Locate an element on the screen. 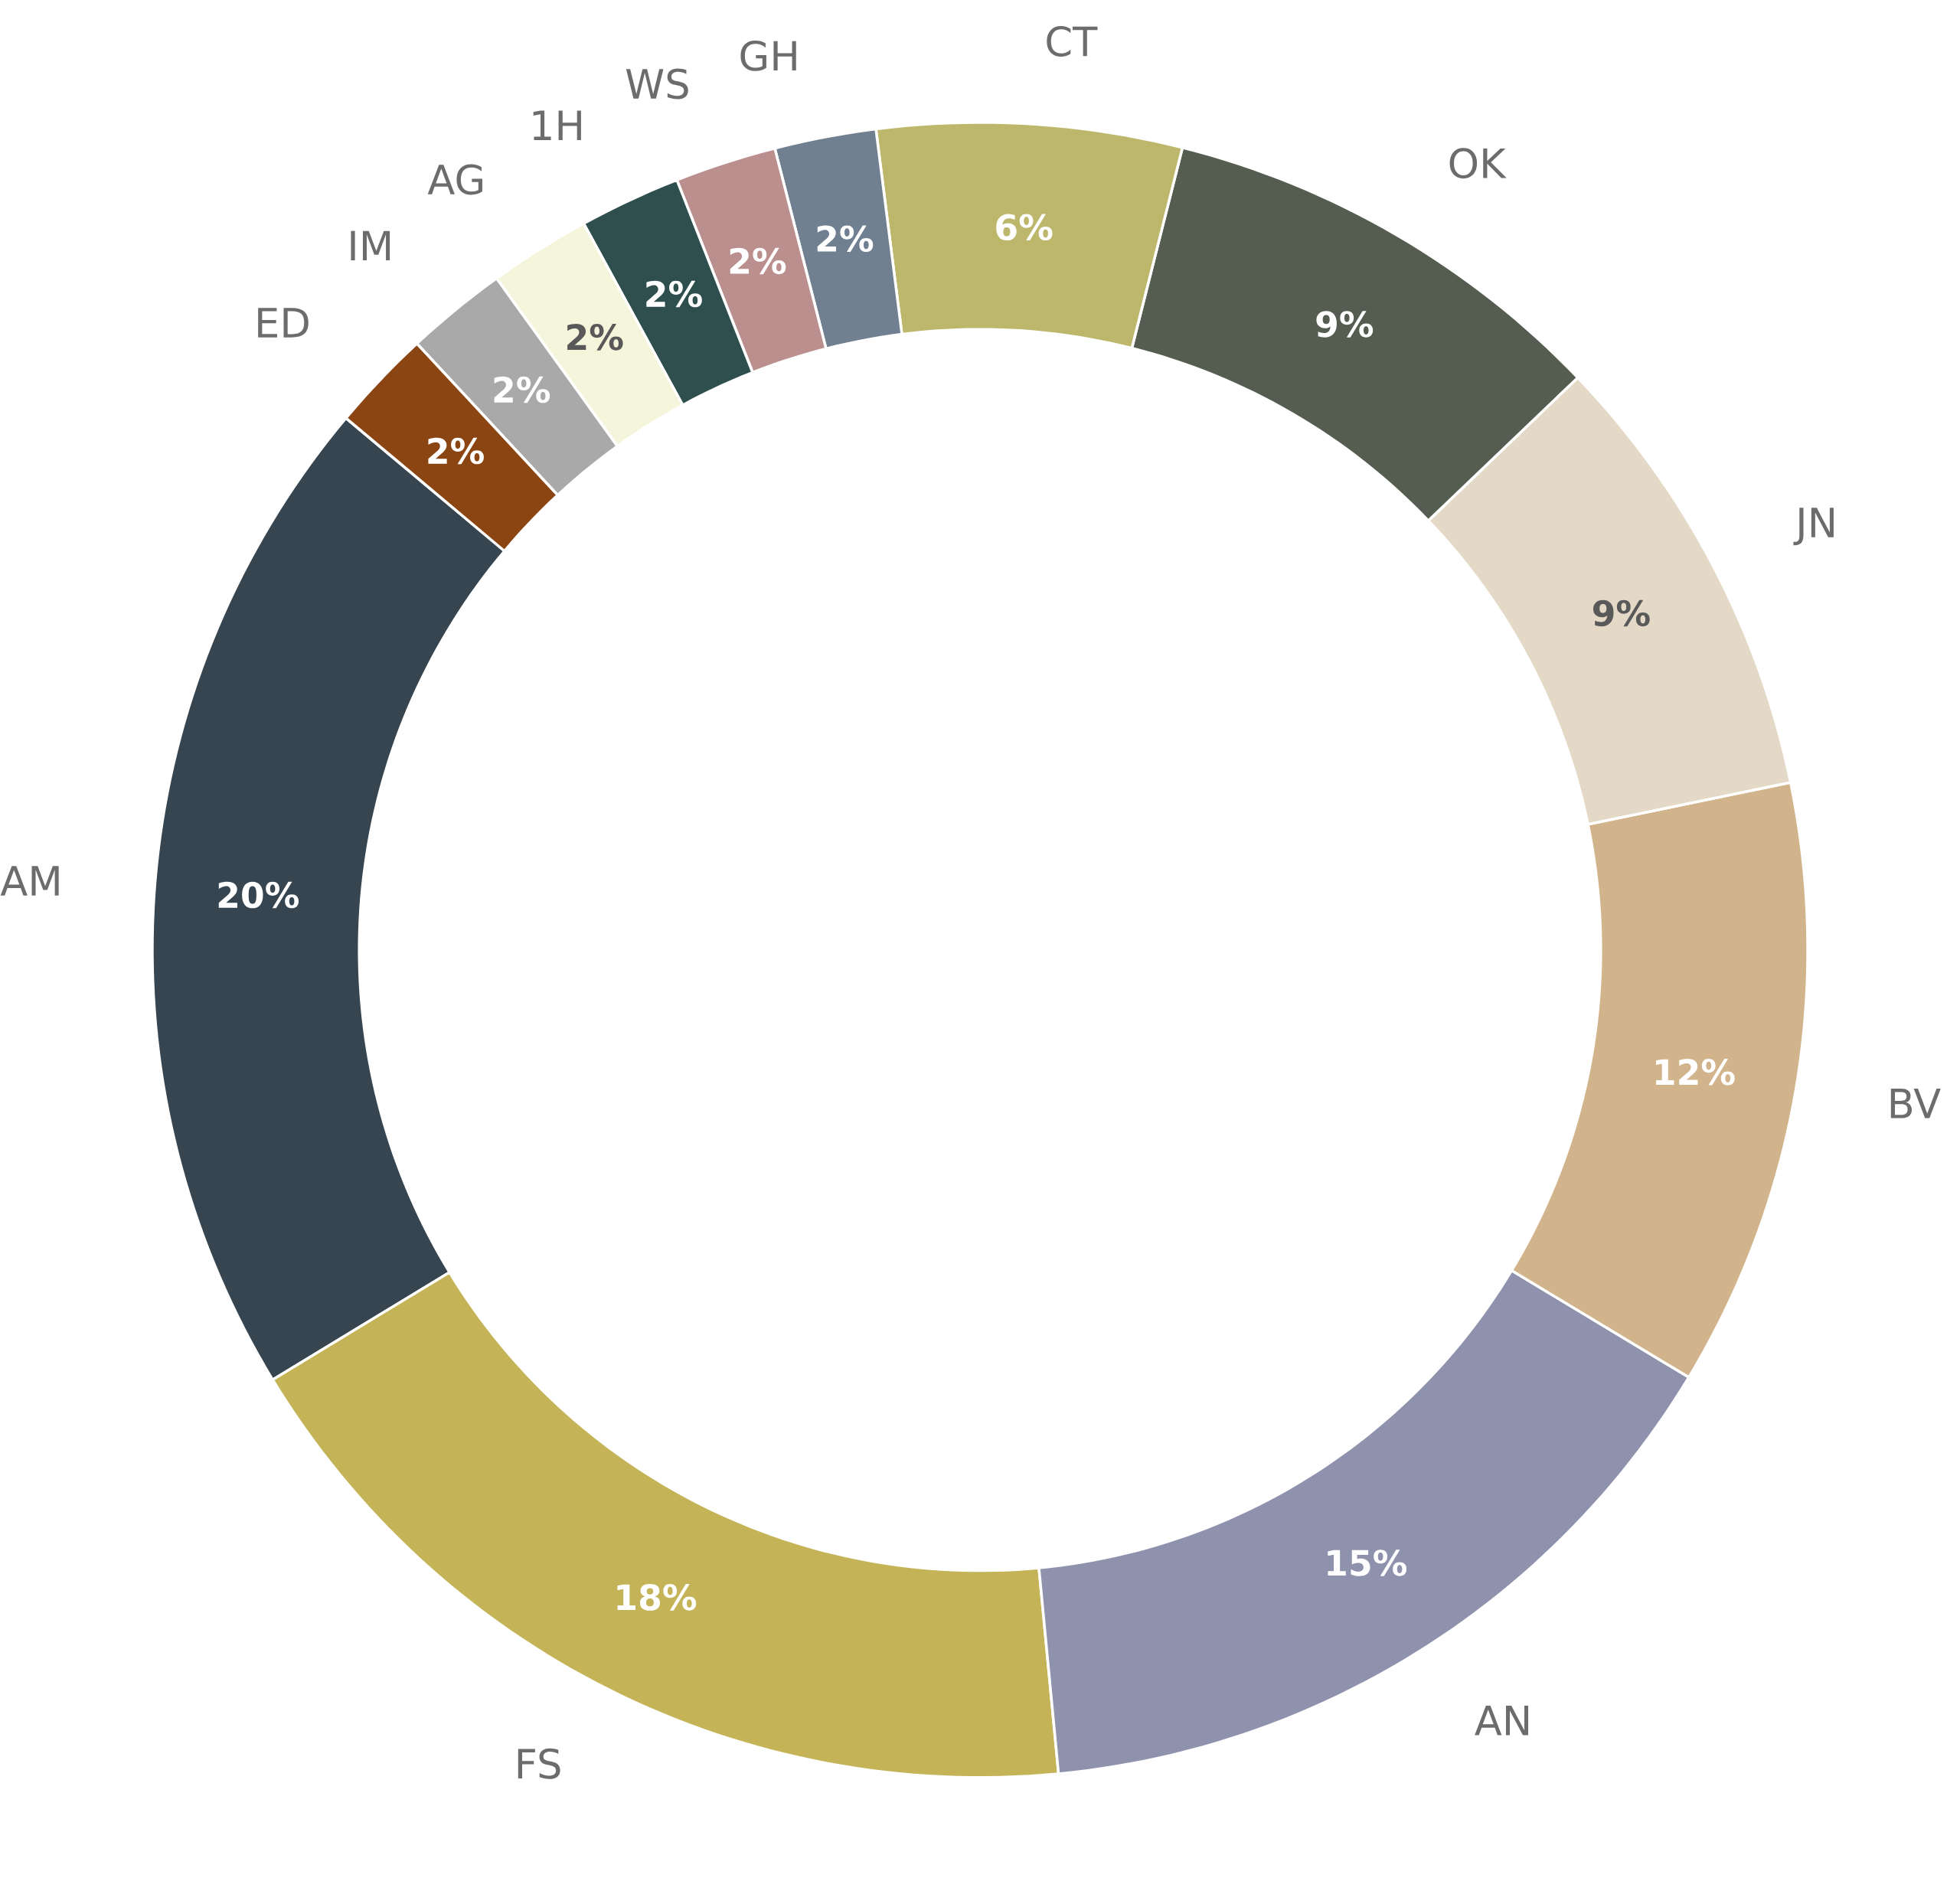 The width and height of the screenshot is (1960, 1881). slice-label: AN is located at coordinates (1502, 1721).